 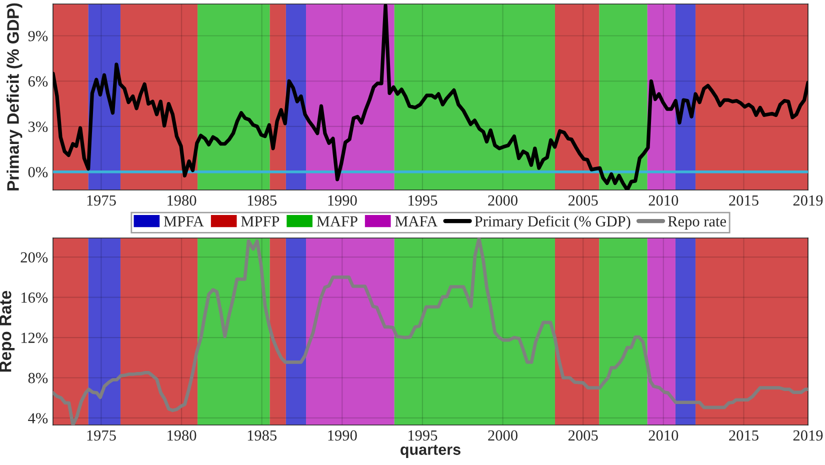 What do you see at coordinates (34, 338) in the screenshot?
I see `y-tick-label: 12%` at bounding box center [34, 338].